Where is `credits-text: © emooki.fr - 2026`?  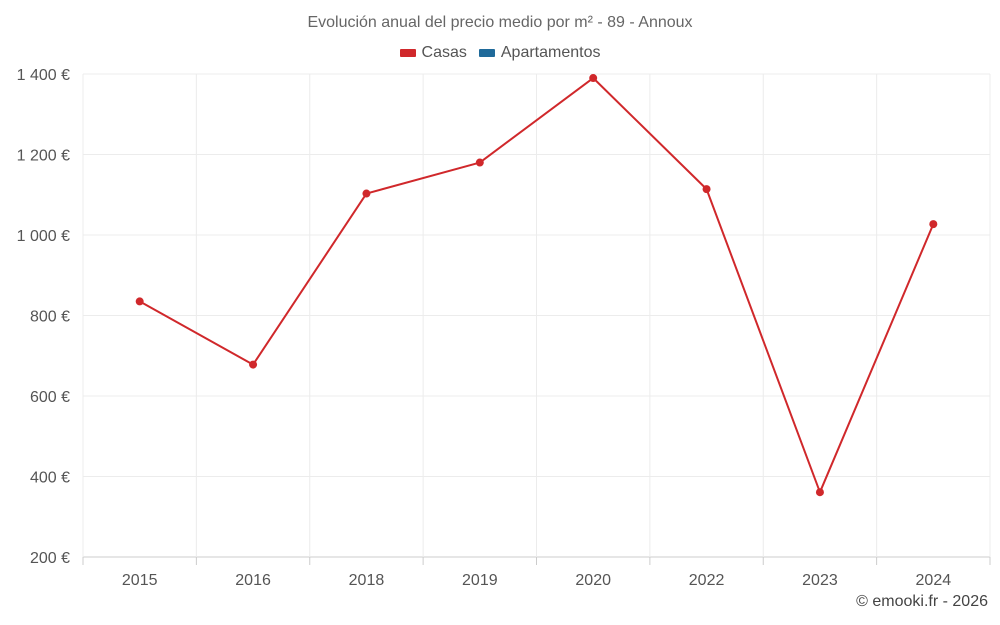
credits-text: © emooki.fr - 2026 is located at coordinates (922, 601).